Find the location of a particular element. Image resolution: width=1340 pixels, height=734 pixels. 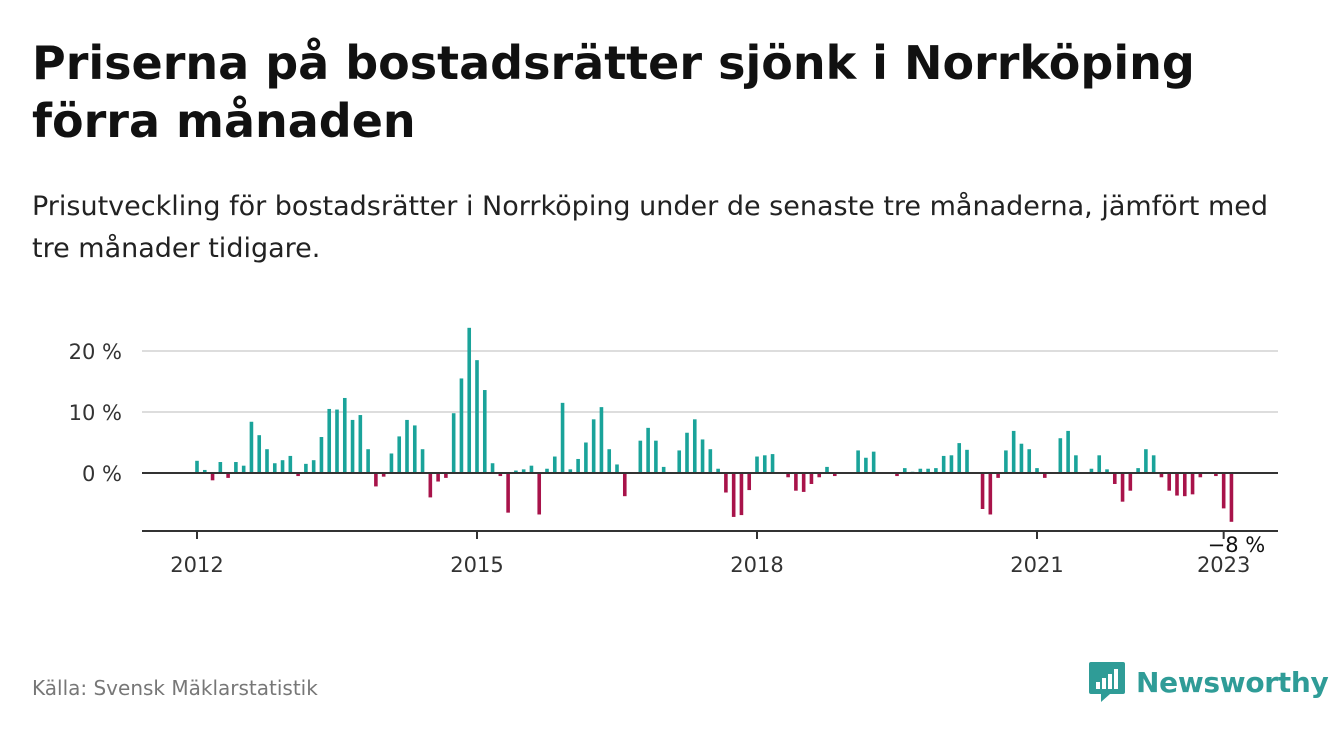

brand-logo: Newsworthy is located at coordinates (1208, 682).